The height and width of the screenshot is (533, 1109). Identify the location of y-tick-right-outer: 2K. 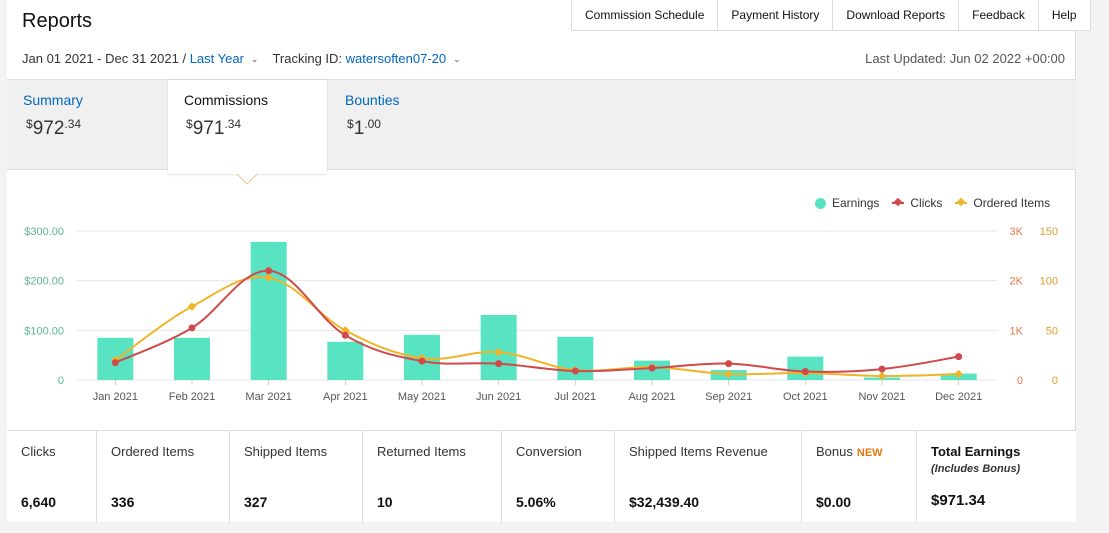
(1017, 282).